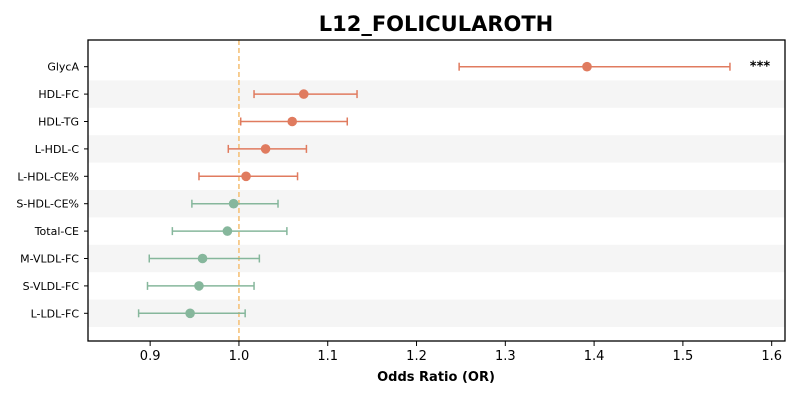  I want to click on y-tick-label: HDL-TG, so click(58, 122).